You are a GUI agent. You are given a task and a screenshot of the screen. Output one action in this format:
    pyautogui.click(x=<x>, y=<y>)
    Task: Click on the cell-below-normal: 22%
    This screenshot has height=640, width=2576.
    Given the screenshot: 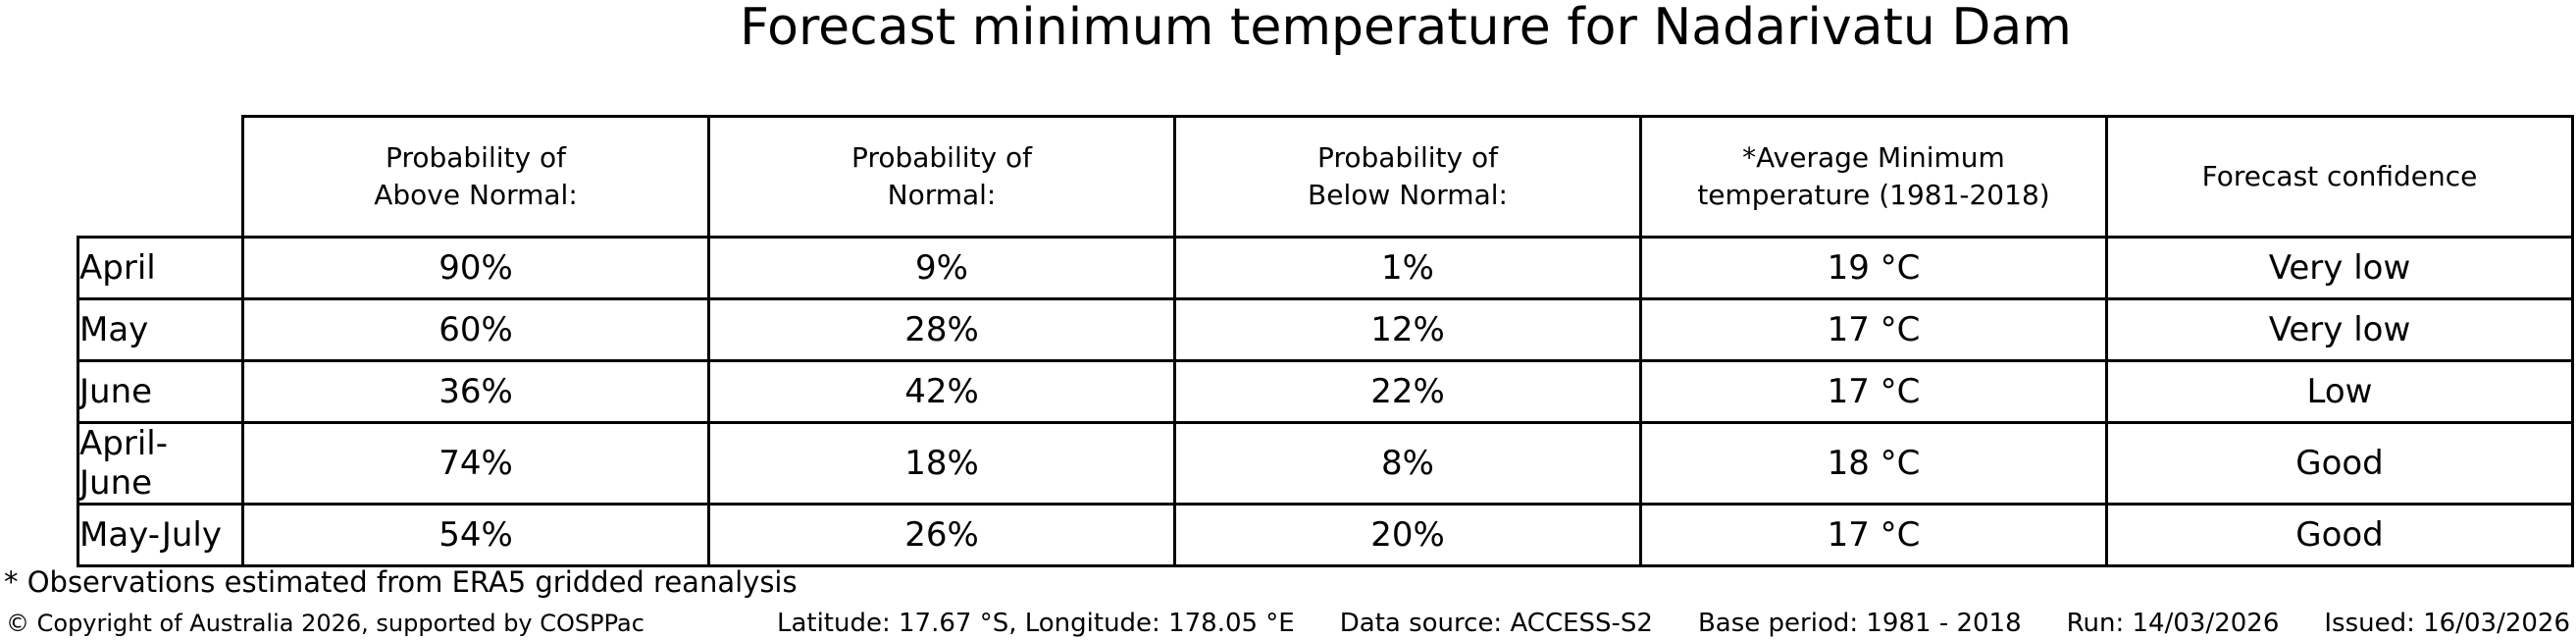 What is the action you would take?
    pyautogui.click(x=1407, y=392)
    